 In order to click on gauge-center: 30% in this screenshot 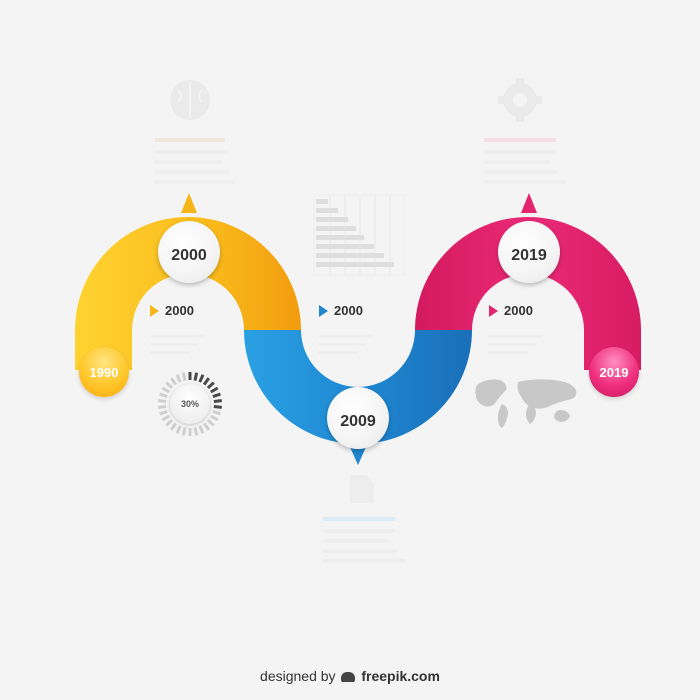, I will do `click(190, 404)`.